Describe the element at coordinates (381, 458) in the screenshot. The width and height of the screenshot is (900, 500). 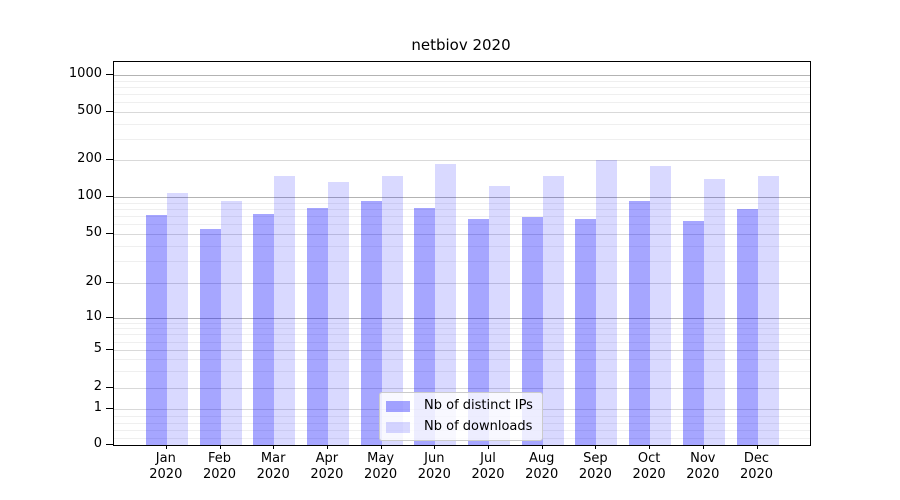
I see `x-tick-month: May` at that location.